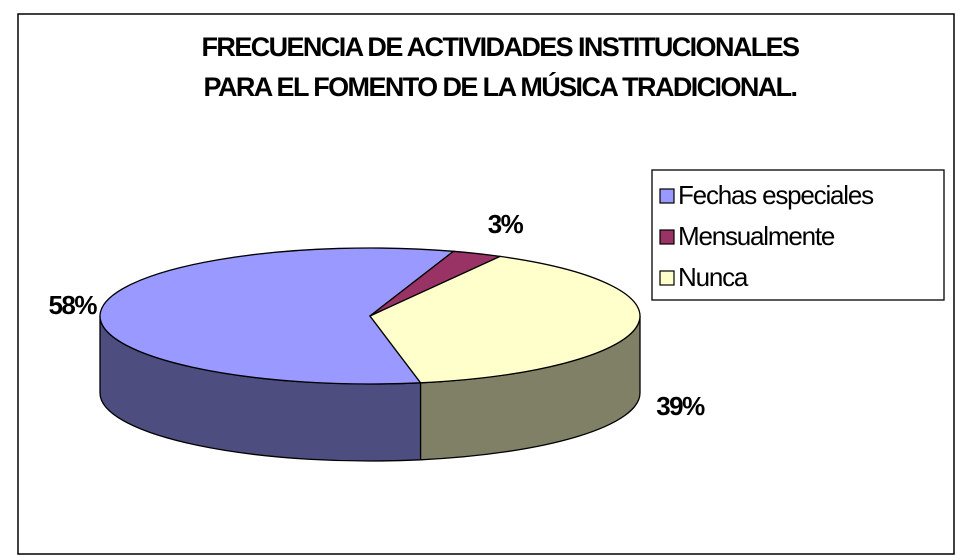  What do you see at coordinates (72, 305) in the screenshot?
I see `data-label: 58%` at bounding box center [72, 305].